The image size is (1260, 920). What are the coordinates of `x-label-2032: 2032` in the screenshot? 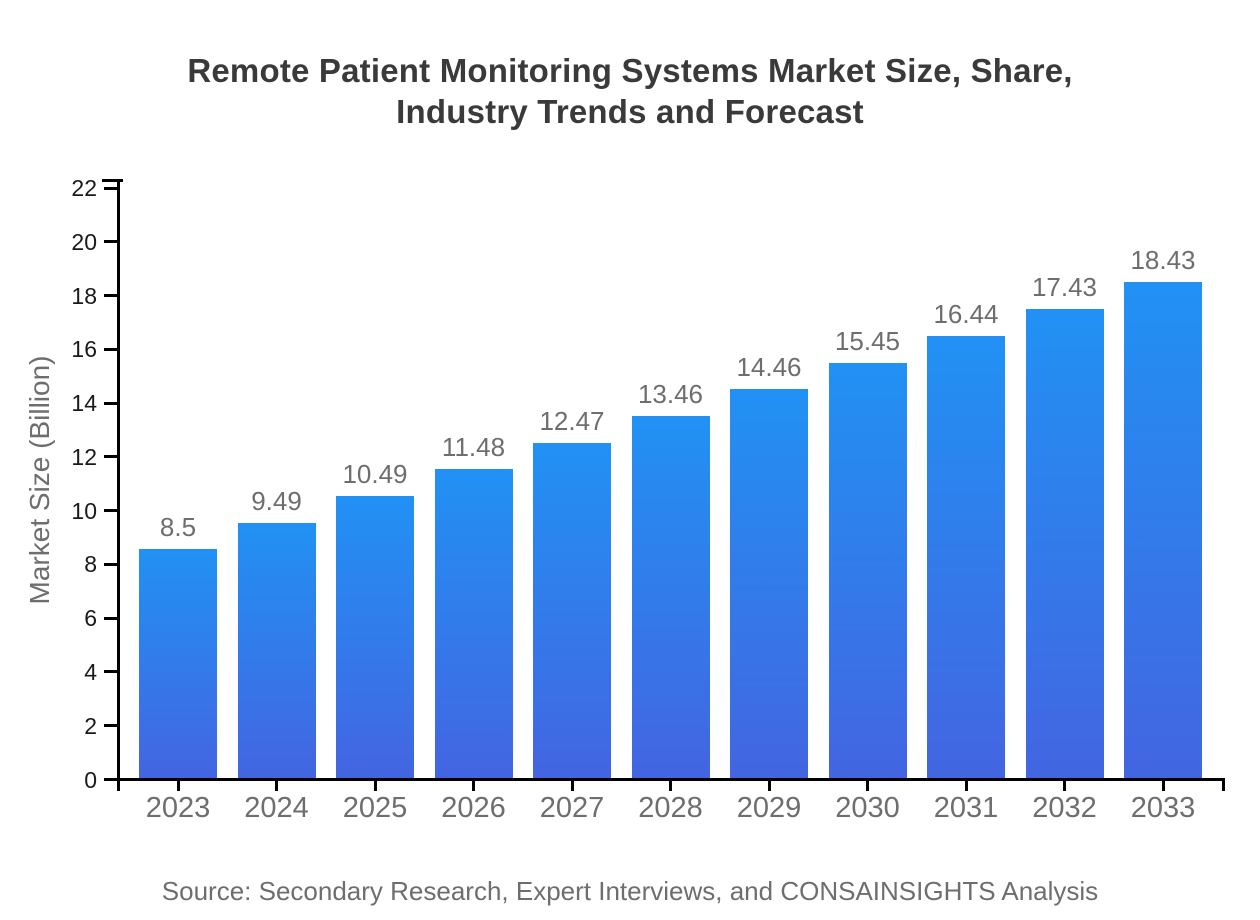 It's located at (1064, 808).